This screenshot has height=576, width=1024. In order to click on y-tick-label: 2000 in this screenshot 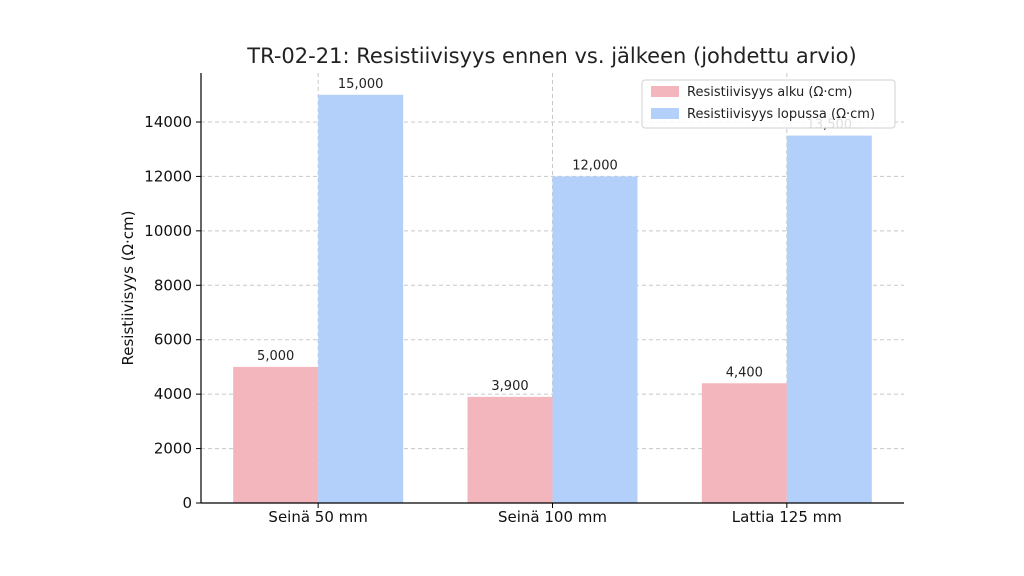, I will do `click(173, 449)`.